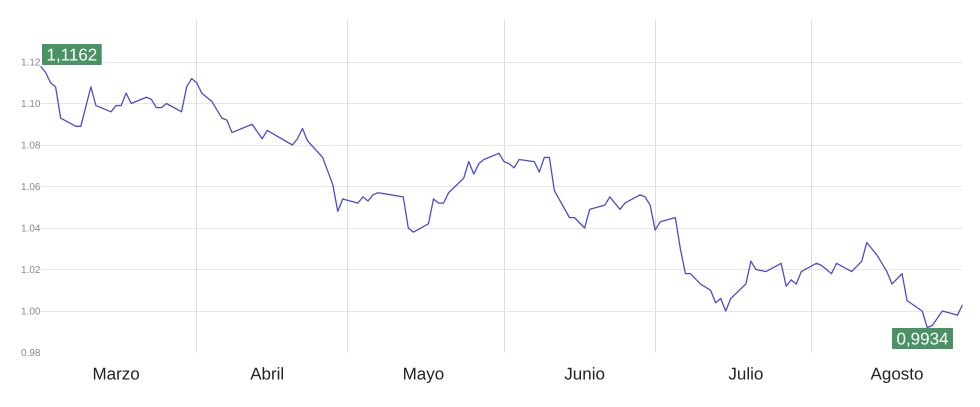 The height and width of the screenshot is (407, 980). What do you see at coordinates (267, 374) in the screenshot?
I see `x-tick-label: Abril` at bounding box center [267, 374].